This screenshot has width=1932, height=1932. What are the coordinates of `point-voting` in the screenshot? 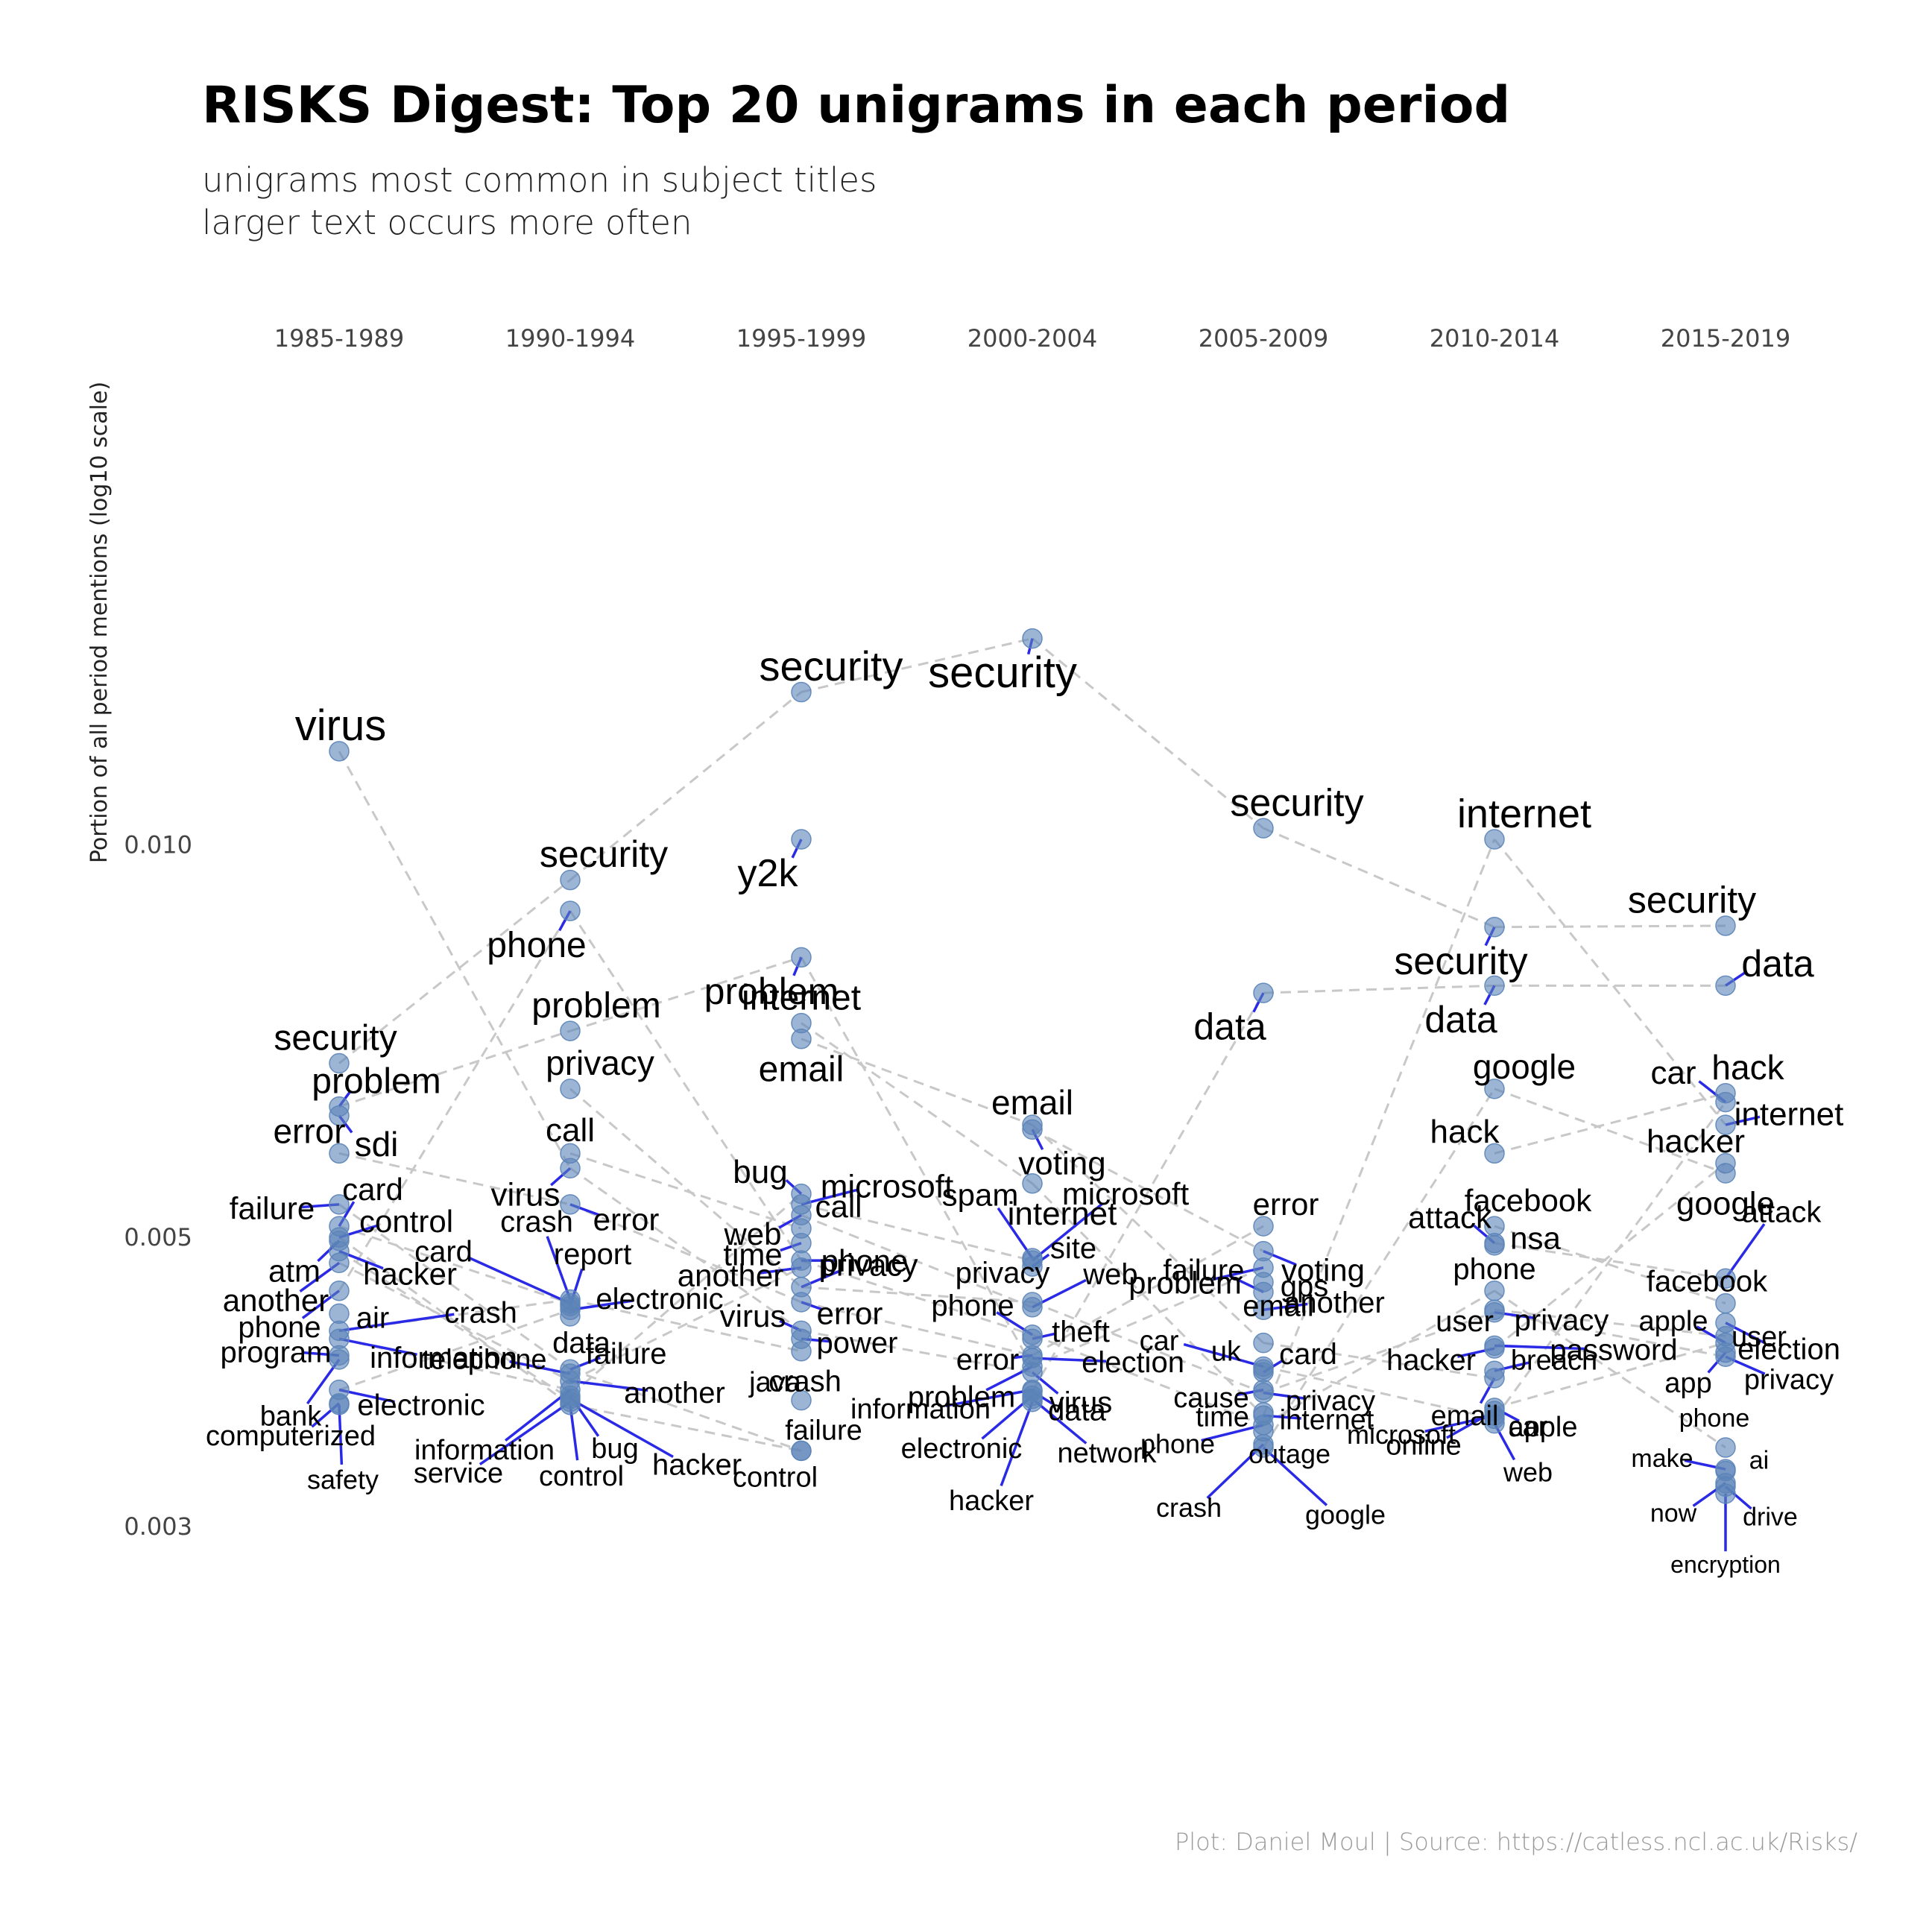 It's located at (1032, 1129).